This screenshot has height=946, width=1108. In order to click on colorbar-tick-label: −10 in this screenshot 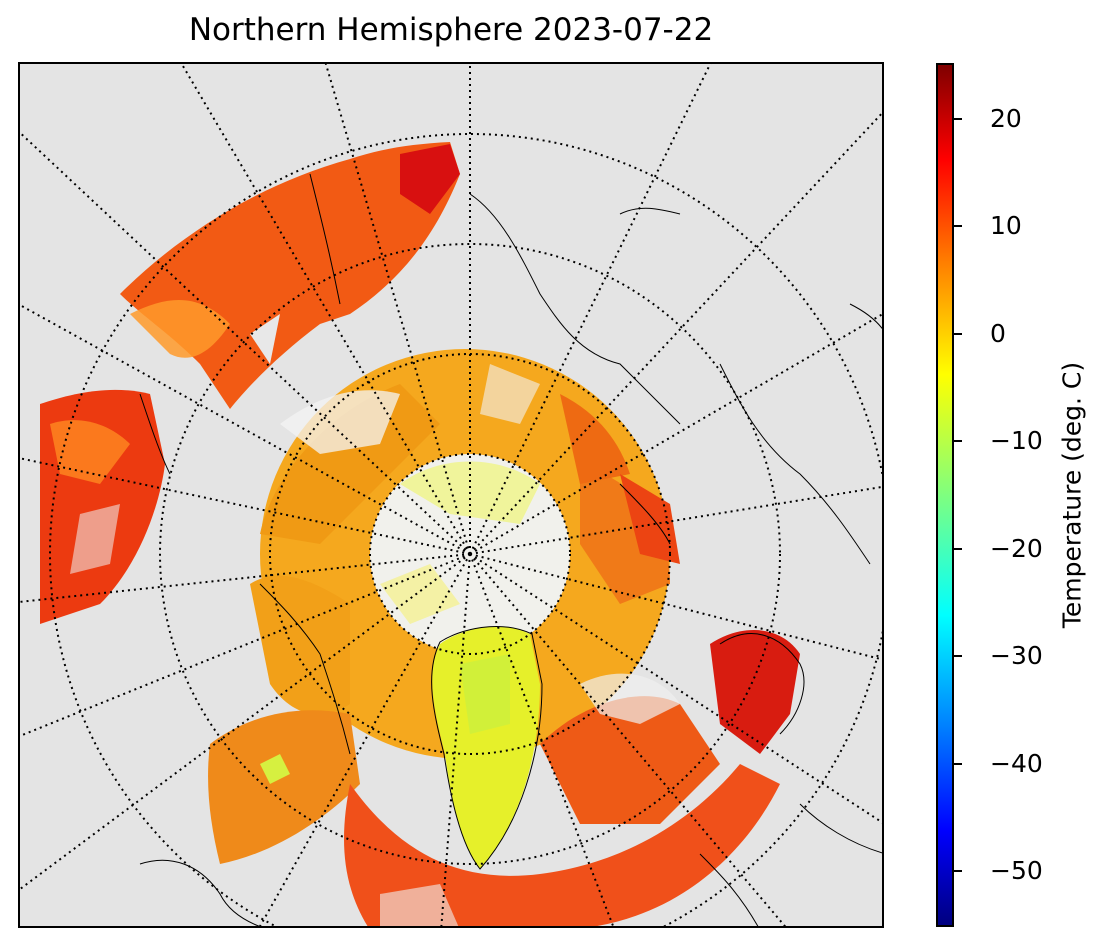, I will do `click(1016, 441)`.